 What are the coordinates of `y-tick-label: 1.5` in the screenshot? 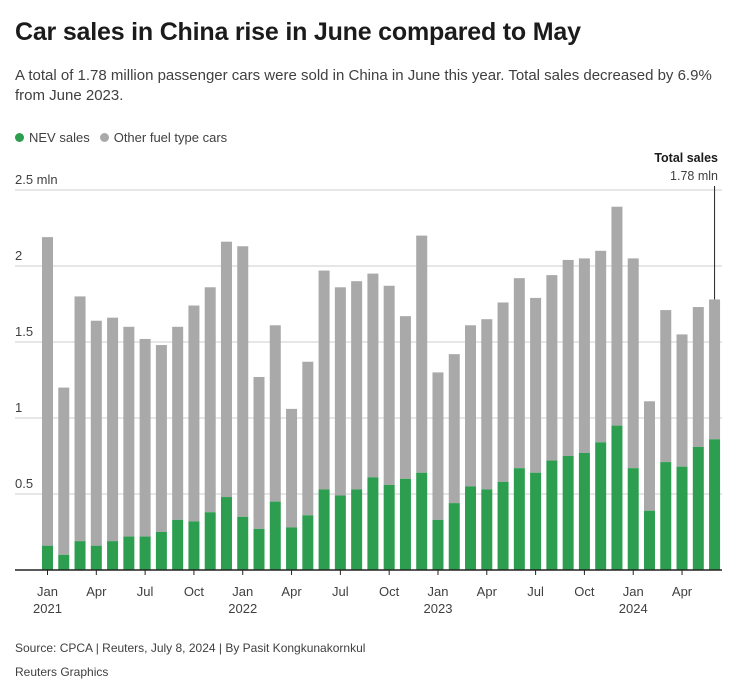 It's located at (24, 331).